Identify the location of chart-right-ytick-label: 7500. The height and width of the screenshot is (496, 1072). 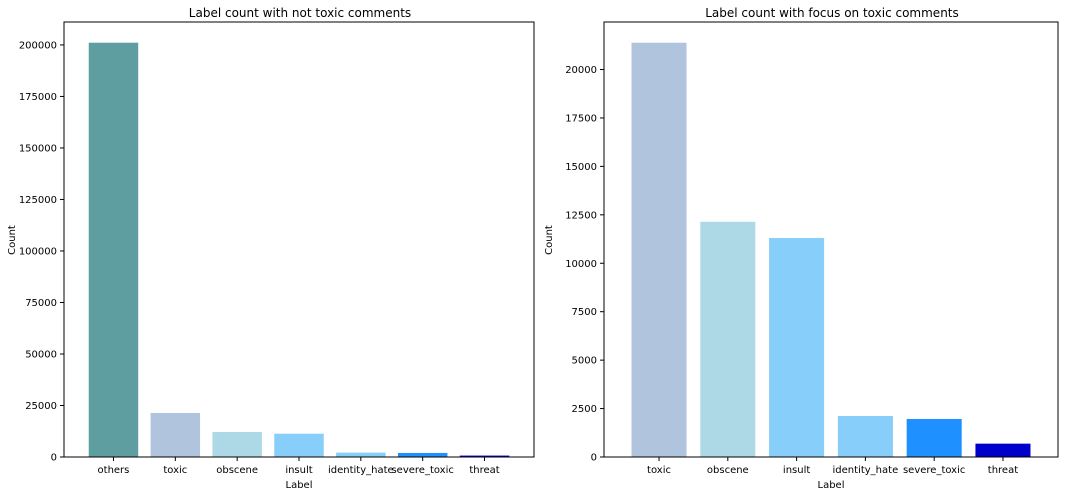
(584, 312).